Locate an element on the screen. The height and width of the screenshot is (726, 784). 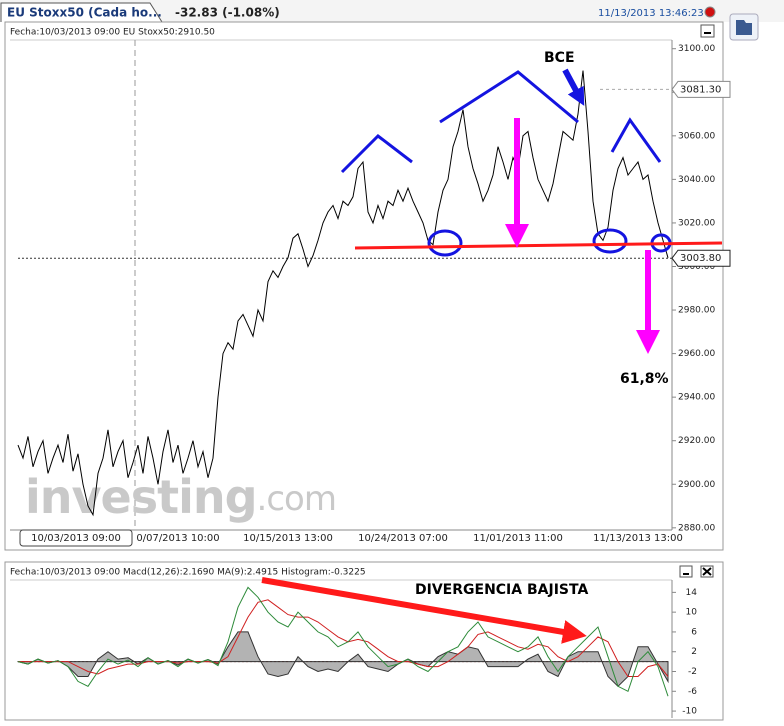
watermark-brand: investing is located at coordinates (141, 497).